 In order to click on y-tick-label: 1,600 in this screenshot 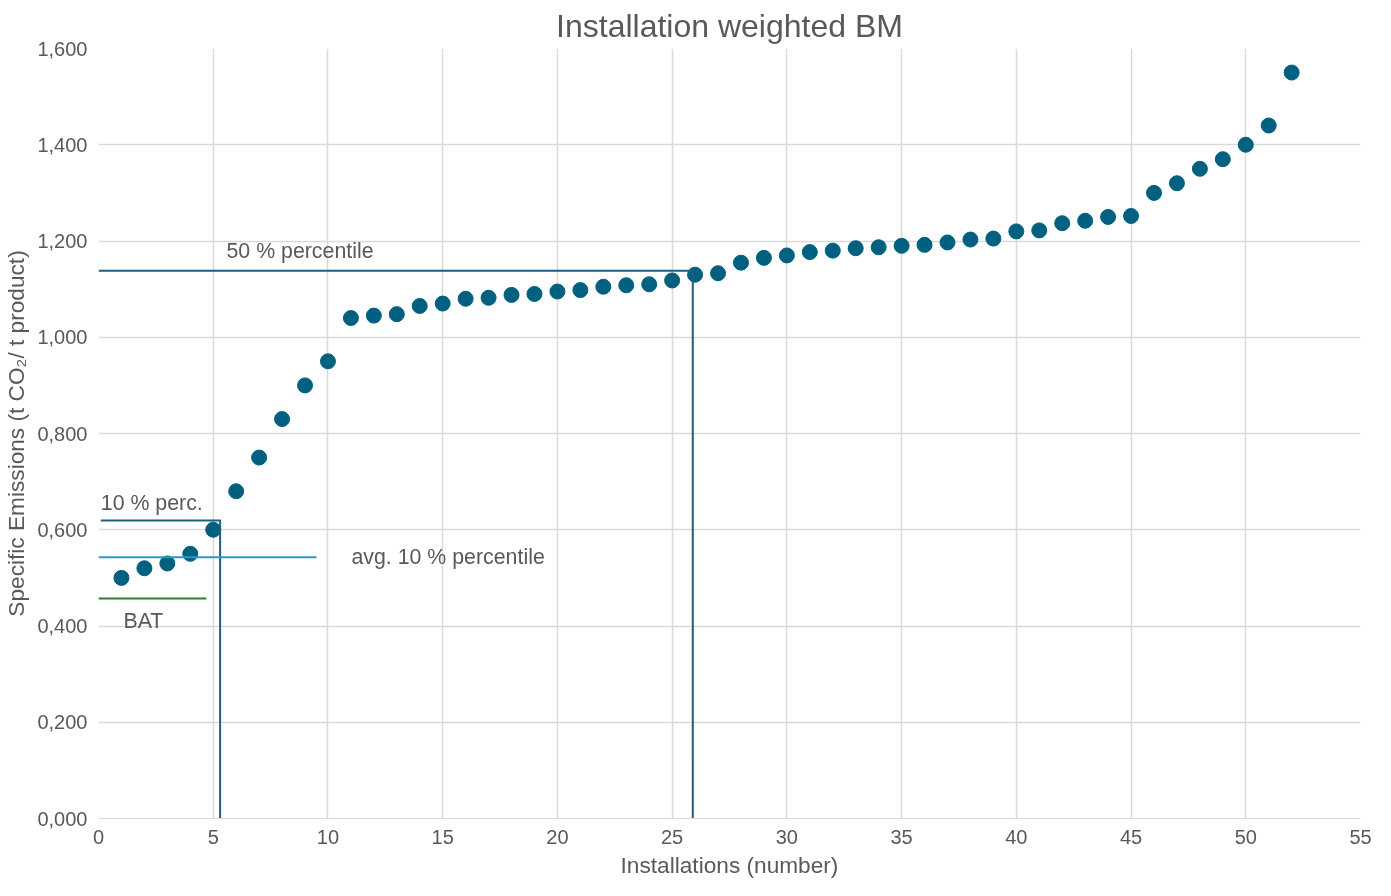, I will do `click(62, 48)`.